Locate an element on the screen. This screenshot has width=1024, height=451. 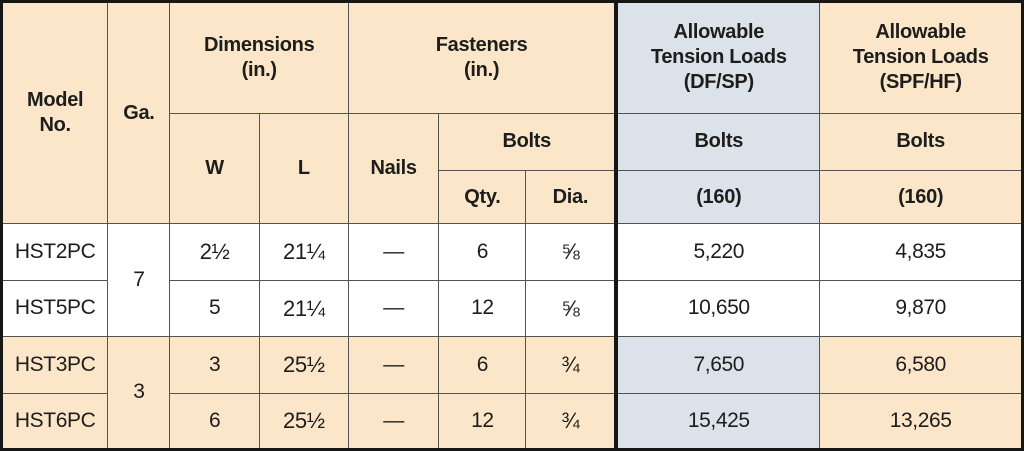
cell-load-dfsp: 10,650 is located at coordinates (717, 308).